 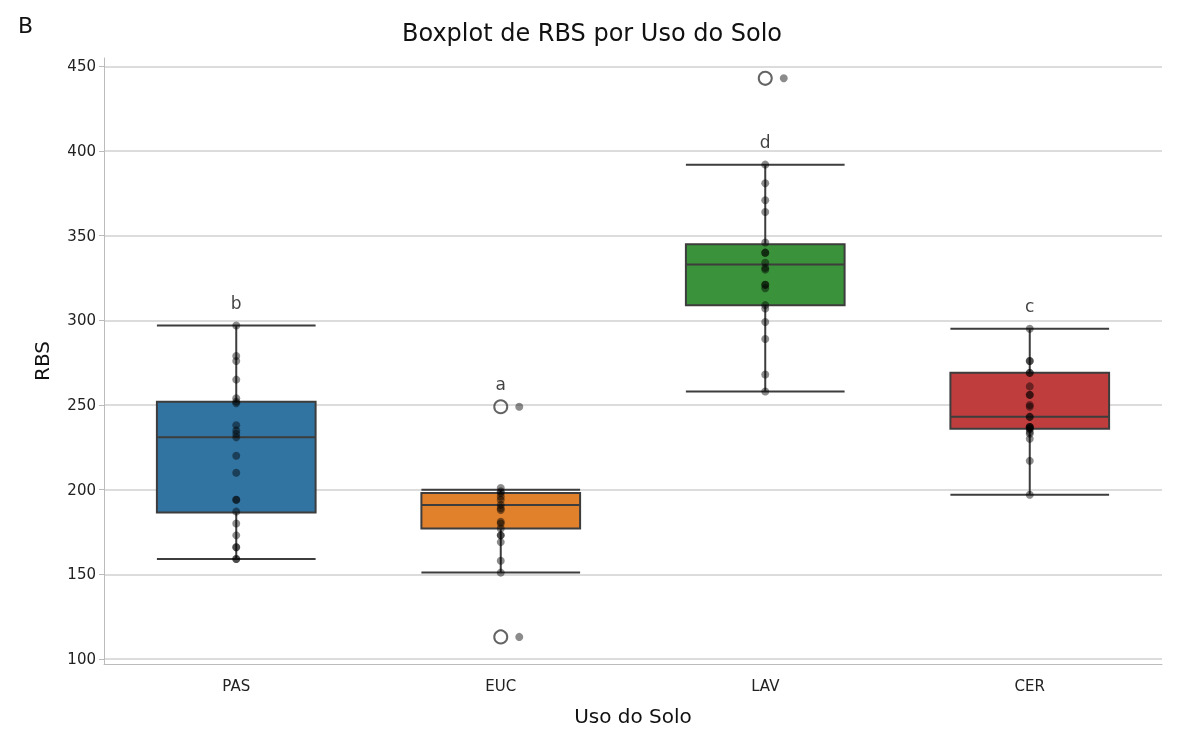 I want to click on chart-title: Boxplot de RBS por Uso do Solo, so click(x=592, y=33).